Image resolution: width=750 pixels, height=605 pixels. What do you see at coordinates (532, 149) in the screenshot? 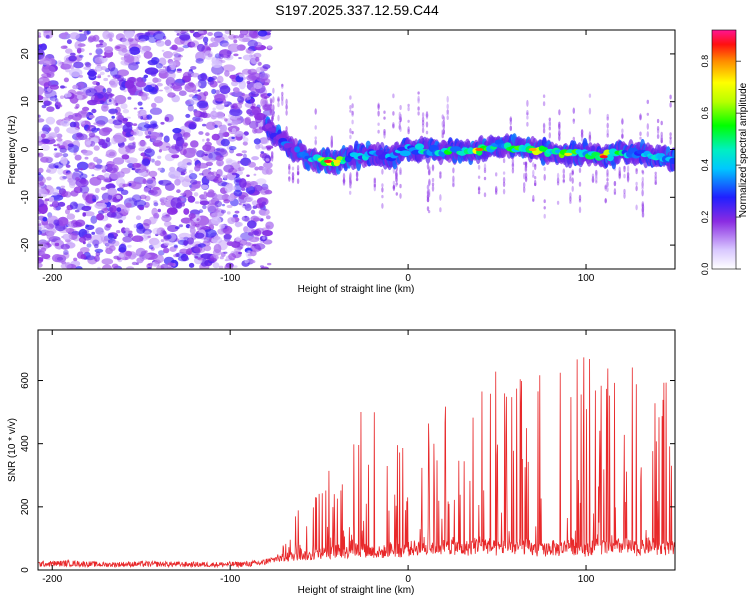
I see `ridge-peak` at bounding box center [532, 149].